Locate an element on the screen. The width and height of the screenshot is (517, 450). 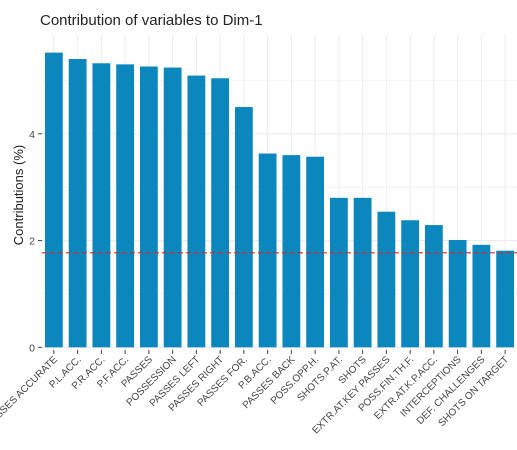
y-tick-label: 4 is located at coordinates (32, 135).